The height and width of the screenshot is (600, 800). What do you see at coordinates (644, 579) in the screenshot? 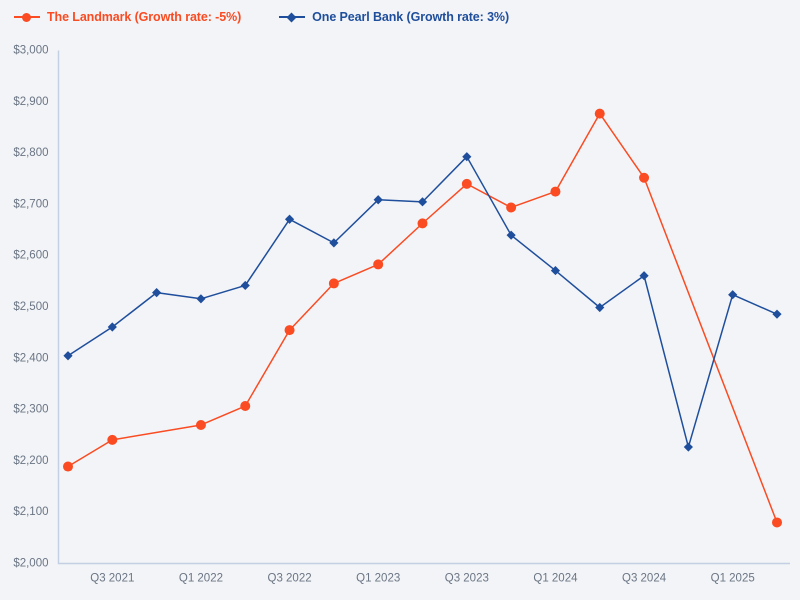
I see `x-tick-label: Q3 2024` at bounding box center [644, 579].